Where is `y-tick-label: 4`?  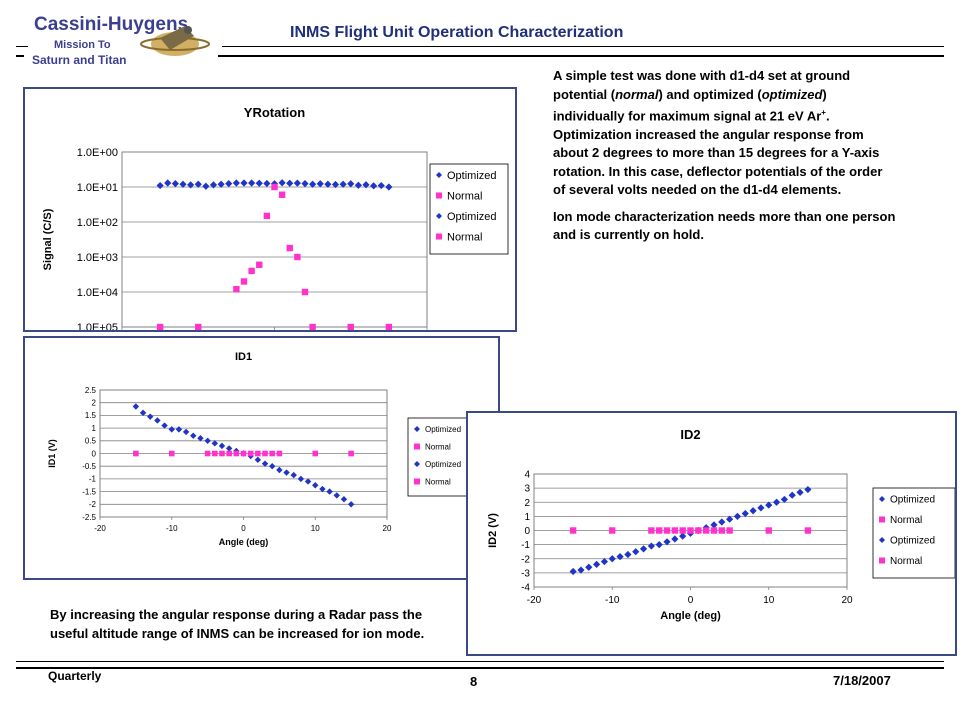 y-tick-label: 4 is located at coordinates (527, 475).